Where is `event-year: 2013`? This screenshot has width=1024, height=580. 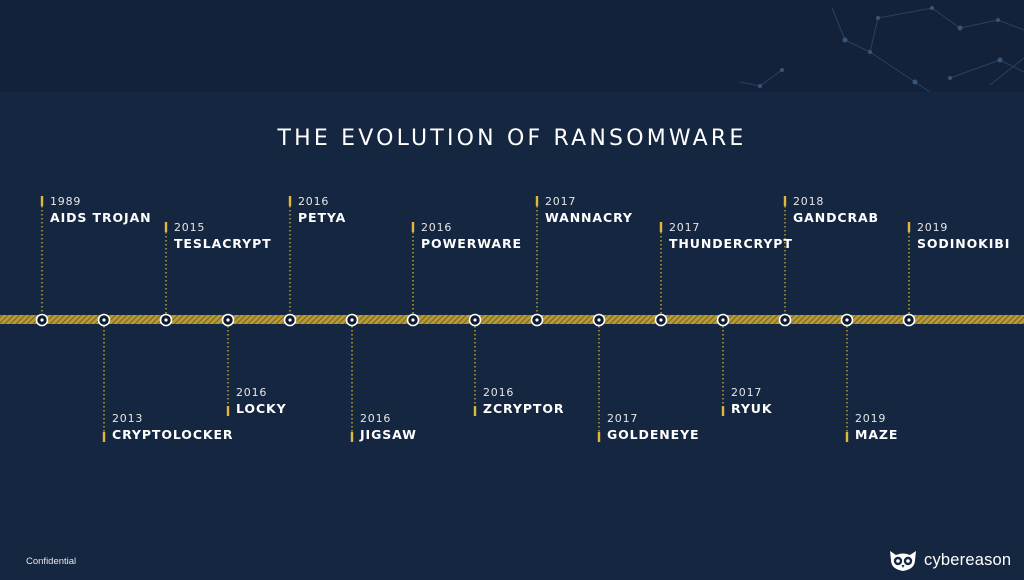
event-year: 2013 is located at coordinates (128, 418).